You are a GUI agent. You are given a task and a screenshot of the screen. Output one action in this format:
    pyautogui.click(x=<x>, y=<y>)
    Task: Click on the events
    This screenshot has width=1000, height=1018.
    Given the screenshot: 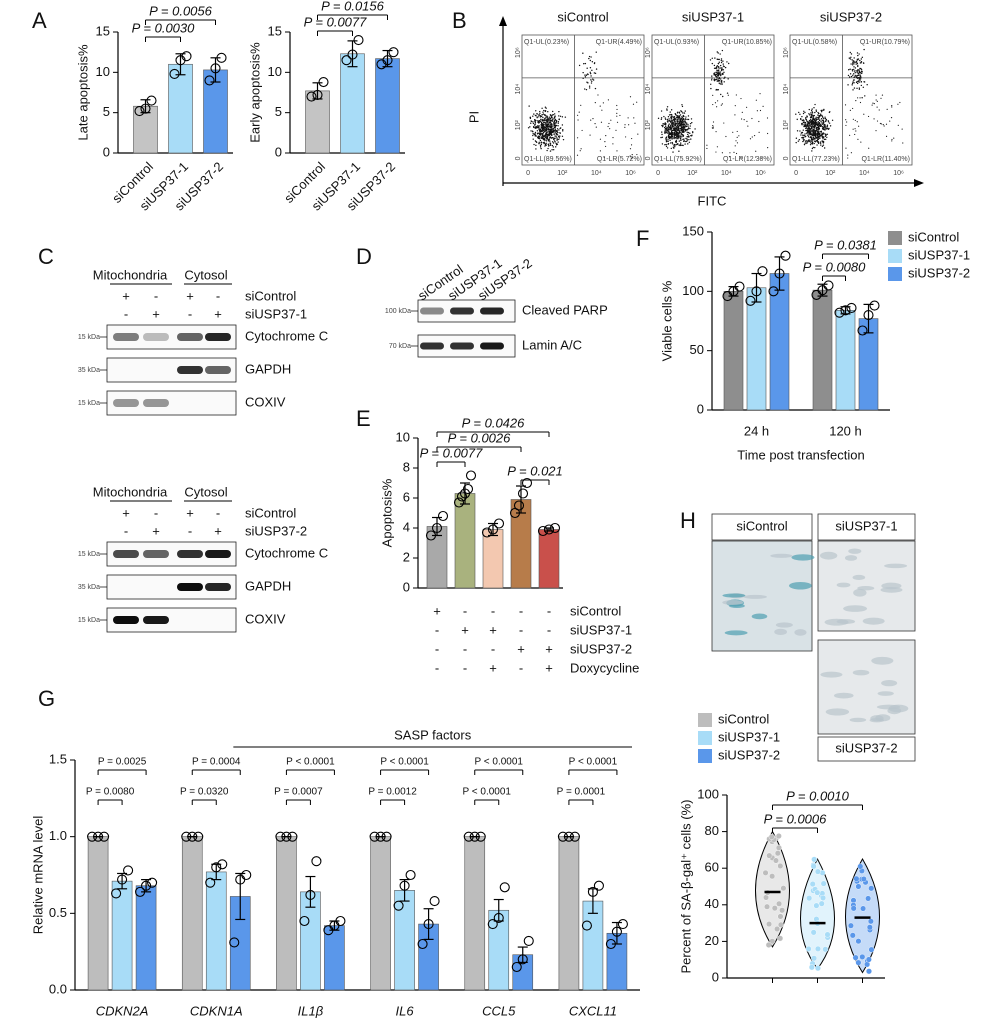 What is the action you would take?
    pyautogui.click(x=583, y=105)
    